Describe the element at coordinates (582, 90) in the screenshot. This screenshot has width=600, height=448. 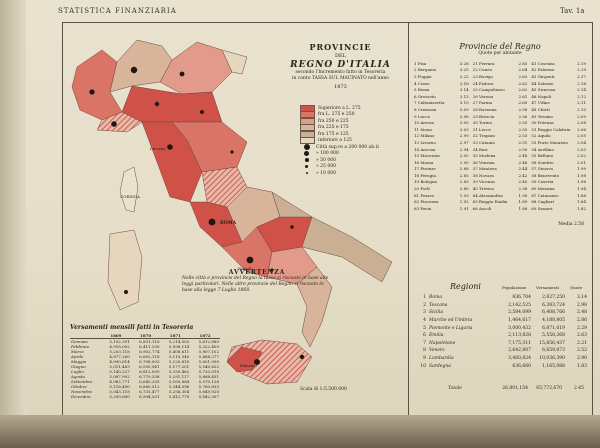
I see `province-quota: 2.14` at that location.